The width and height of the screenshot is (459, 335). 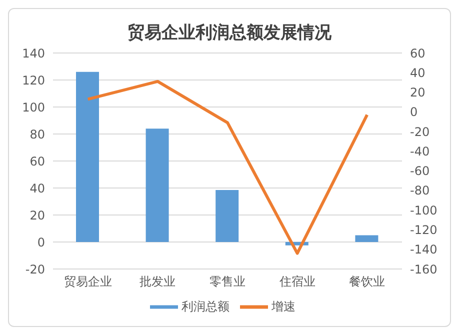 What do you see at coordinates (35, 269) in the screenshot?
I see `y-tick-label: -20` at bounding box center [35, 269].